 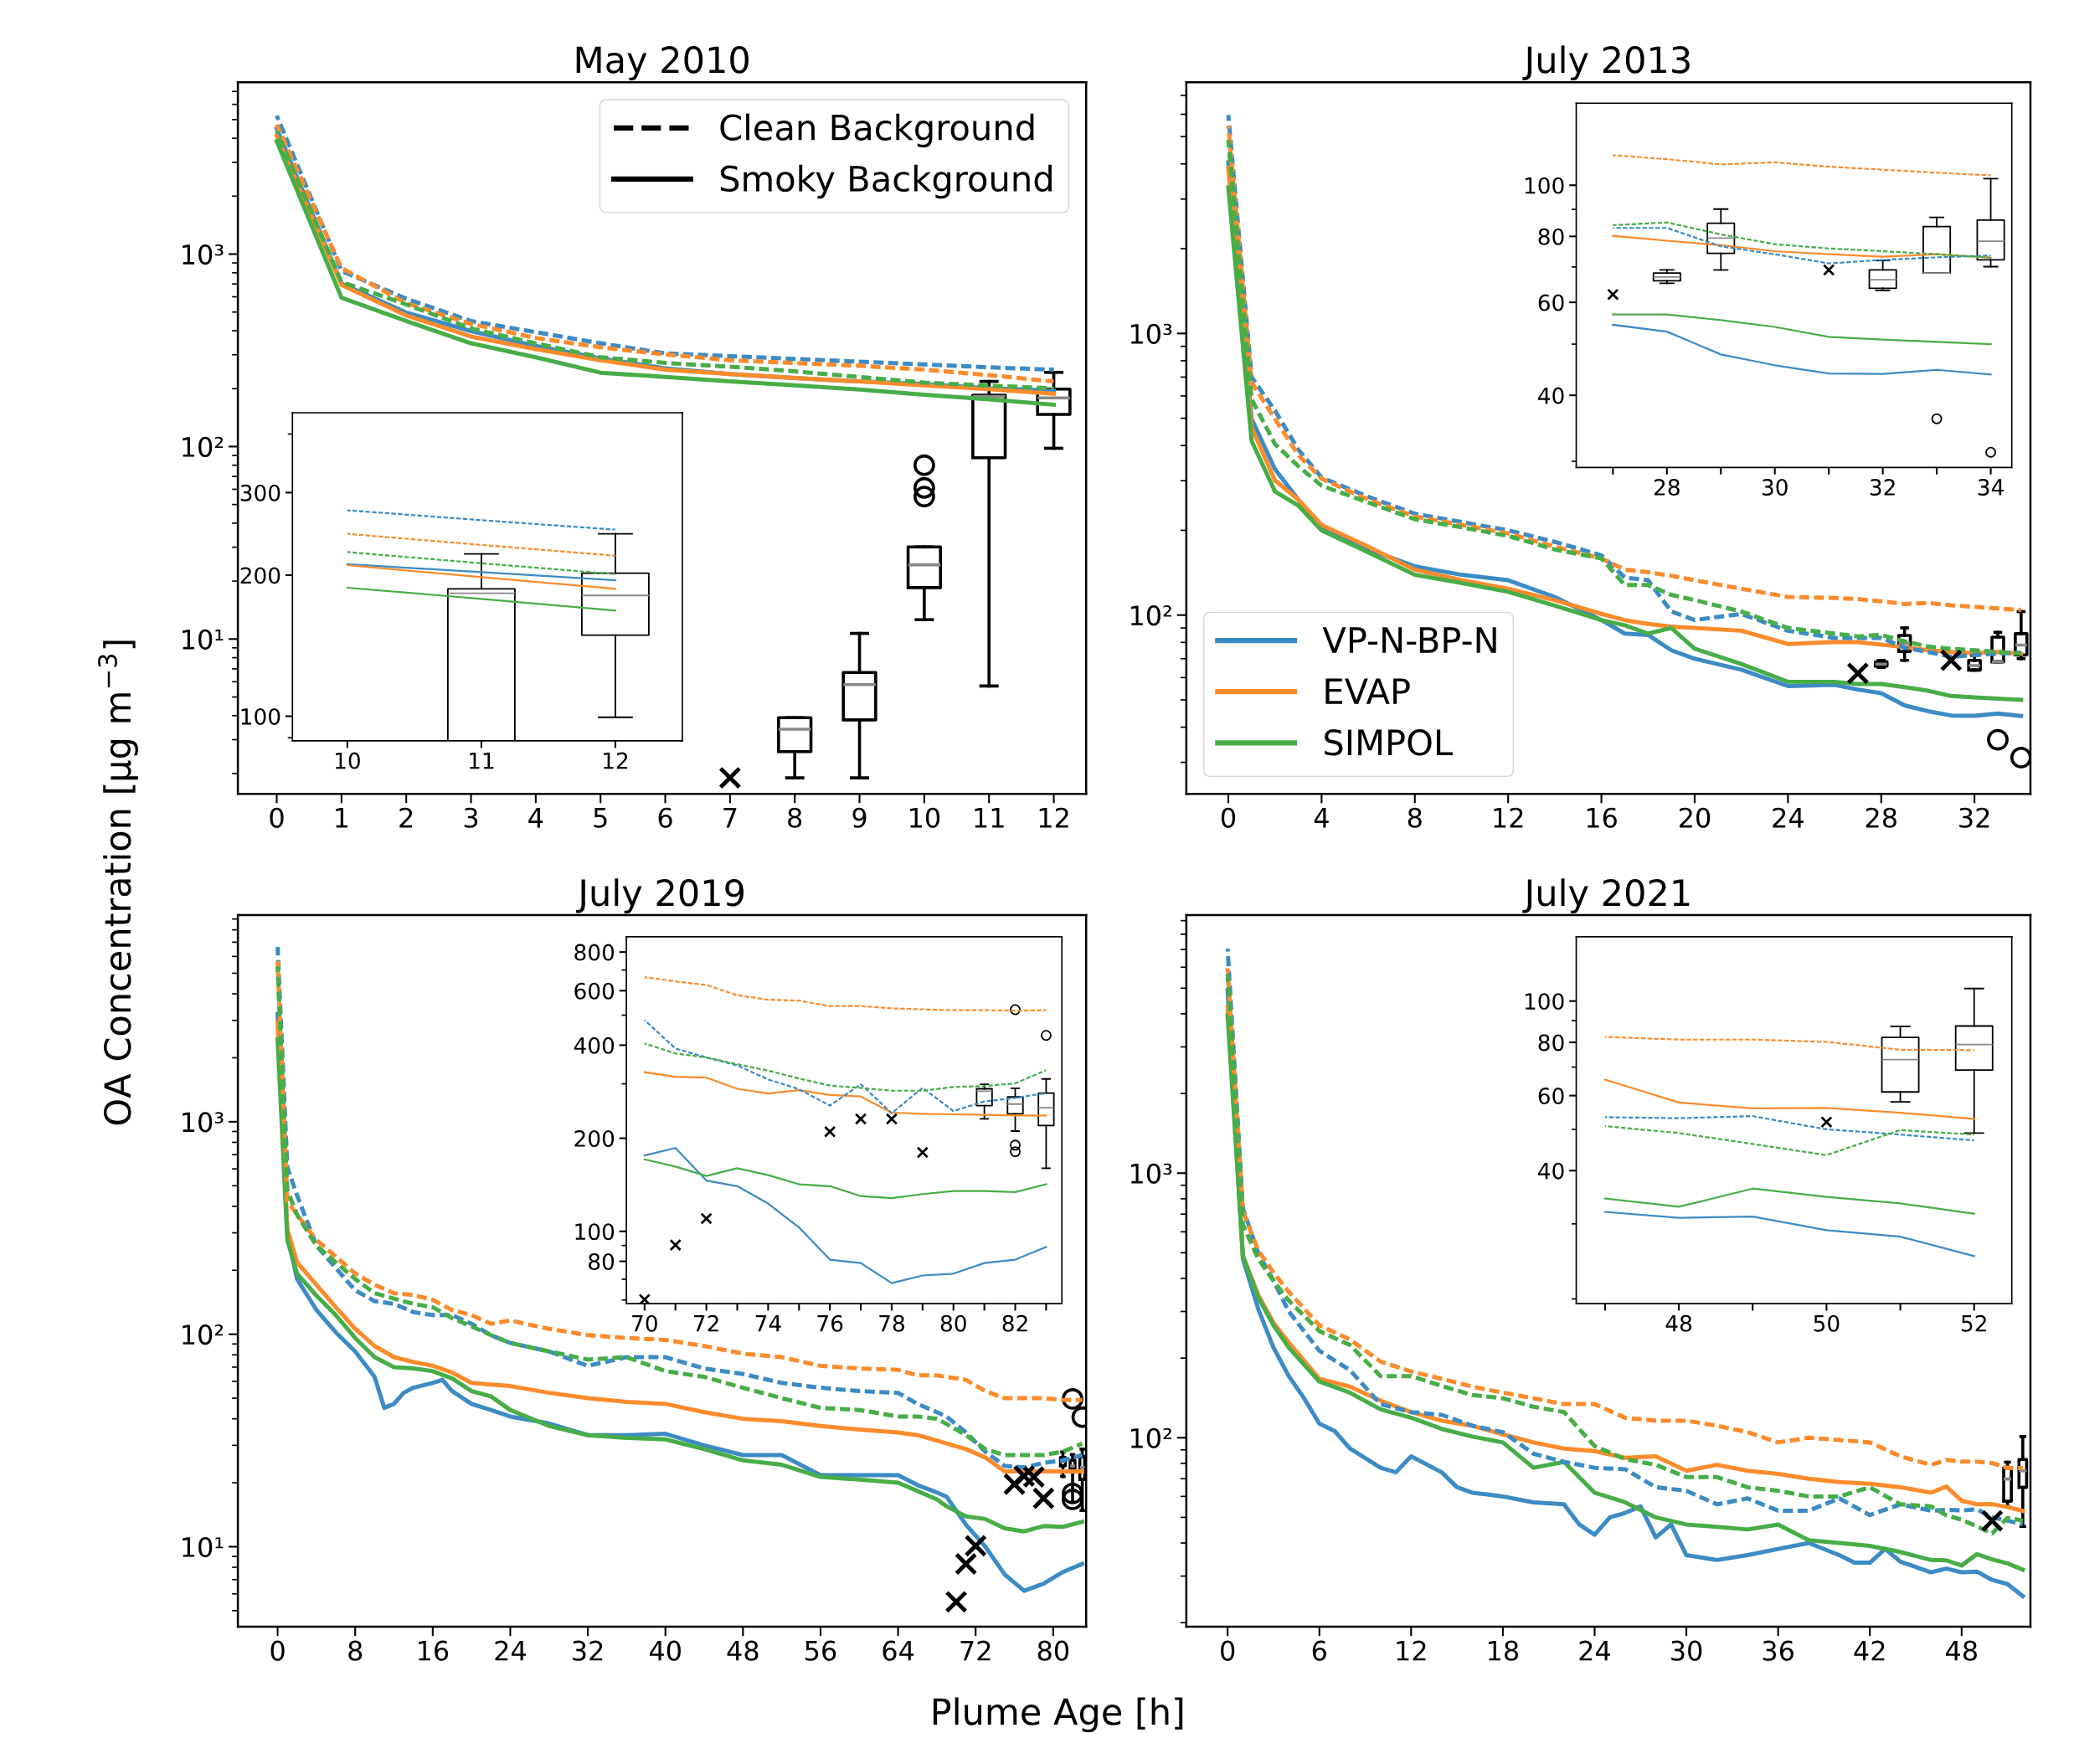 I want to click on legend-label: SIMPOL, so click(x=1389, y=742).